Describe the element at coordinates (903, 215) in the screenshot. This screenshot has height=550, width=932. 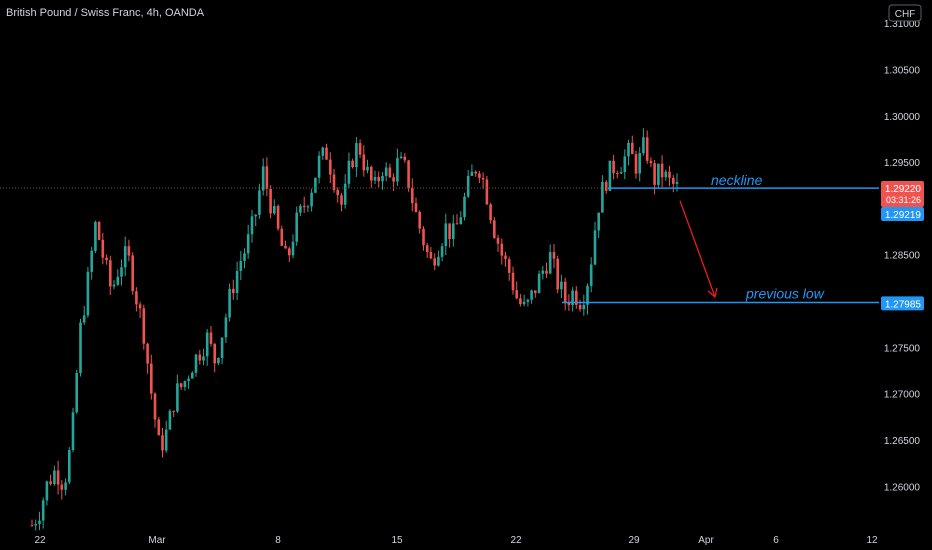
I see `neckline-price-label: 1.29219` at that location.